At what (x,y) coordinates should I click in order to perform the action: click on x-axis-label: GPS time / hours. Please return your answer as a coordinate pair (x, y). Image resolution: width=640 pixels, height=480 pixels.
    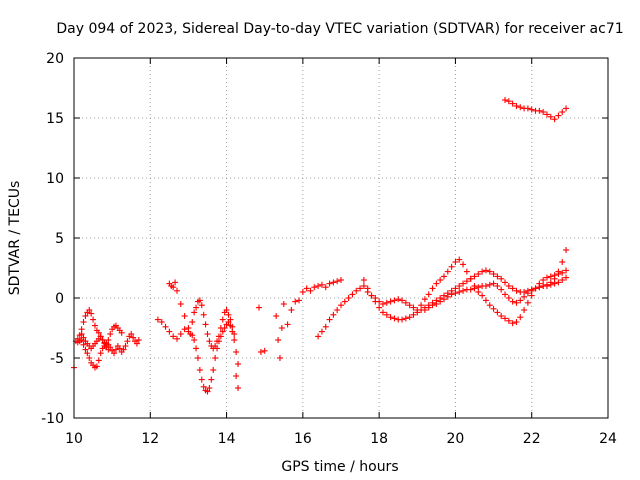
    Looking at the image, I should click on (339, 467).